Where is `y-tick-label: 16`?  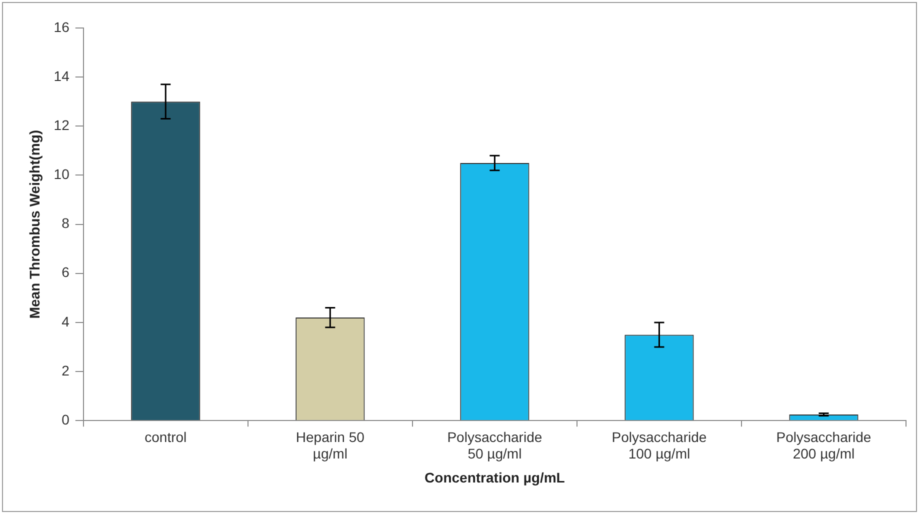
y-tick-label: 16 is located at coordinates (62, 26).